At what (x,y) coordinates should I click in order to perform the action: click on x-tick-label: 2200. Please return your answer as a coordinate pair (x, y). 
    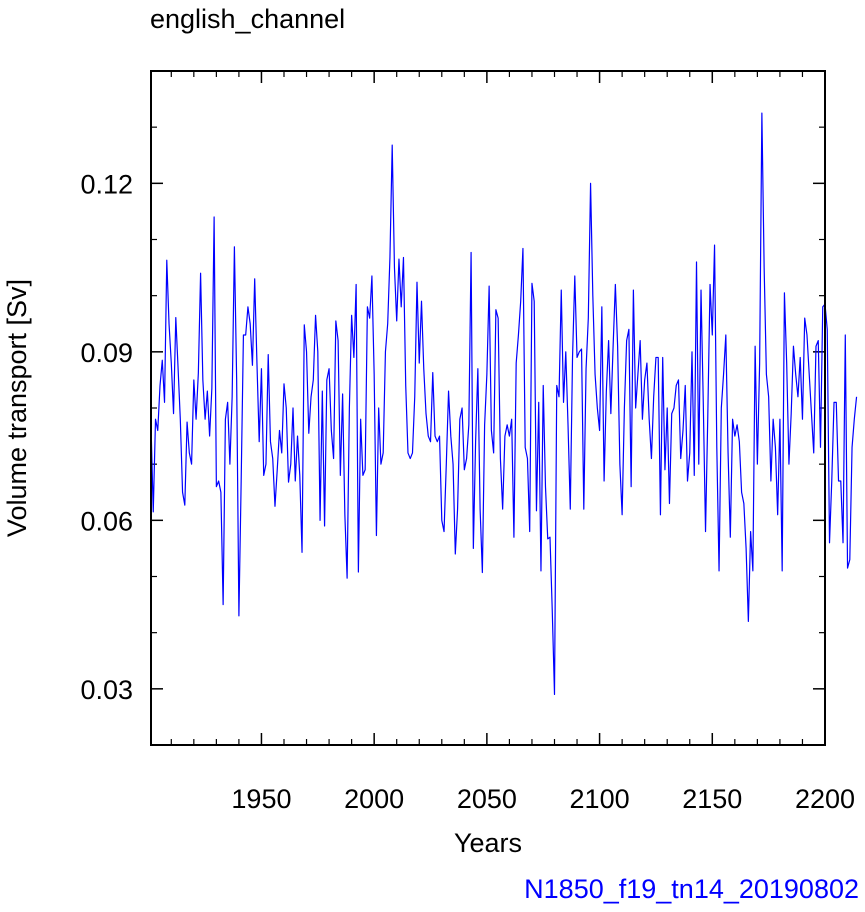
    Looking at the image, I should click on (825, 799).